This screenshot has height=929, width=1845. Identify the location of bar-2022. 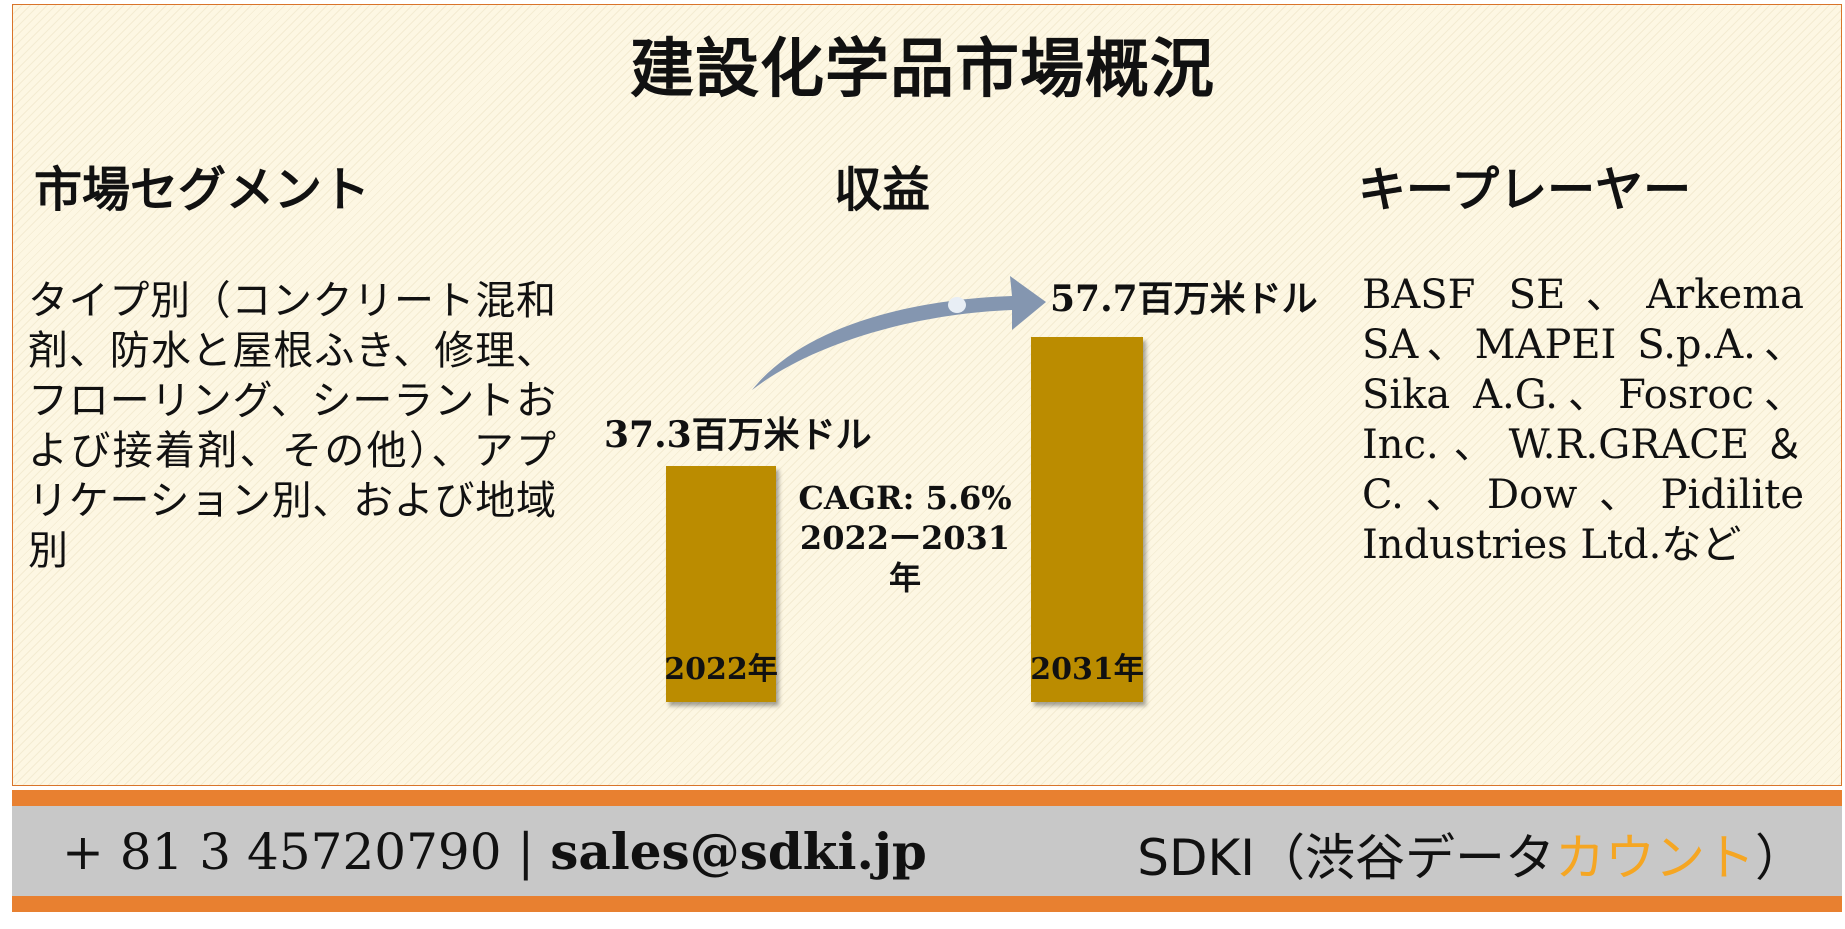
(721, 584).